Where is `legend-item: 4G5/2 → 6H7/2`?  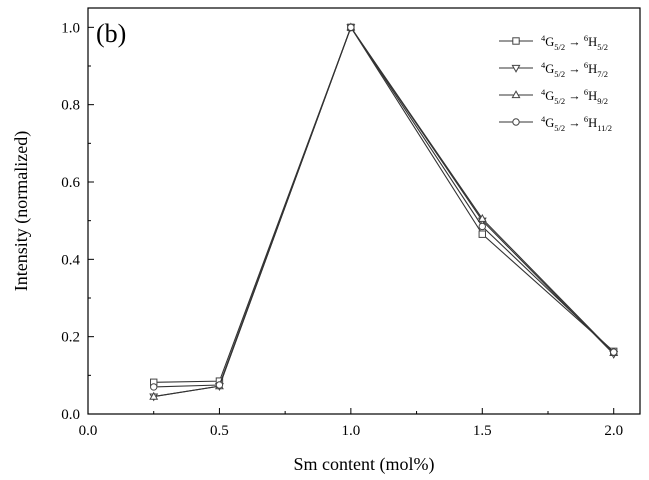 legend-item: 4G5/2 → 6H7/2 is located at coordinates (553, 69).